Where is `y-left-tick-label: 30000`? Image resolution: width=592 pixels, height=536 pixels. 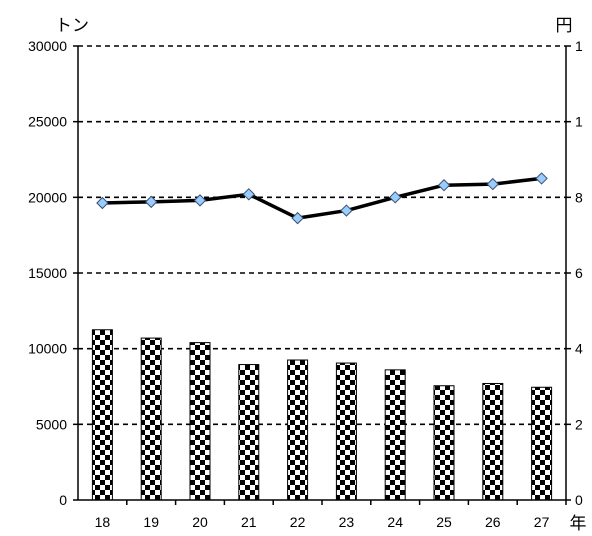
y-left-tick-label: 30000 is located at coordinates (47, 46).